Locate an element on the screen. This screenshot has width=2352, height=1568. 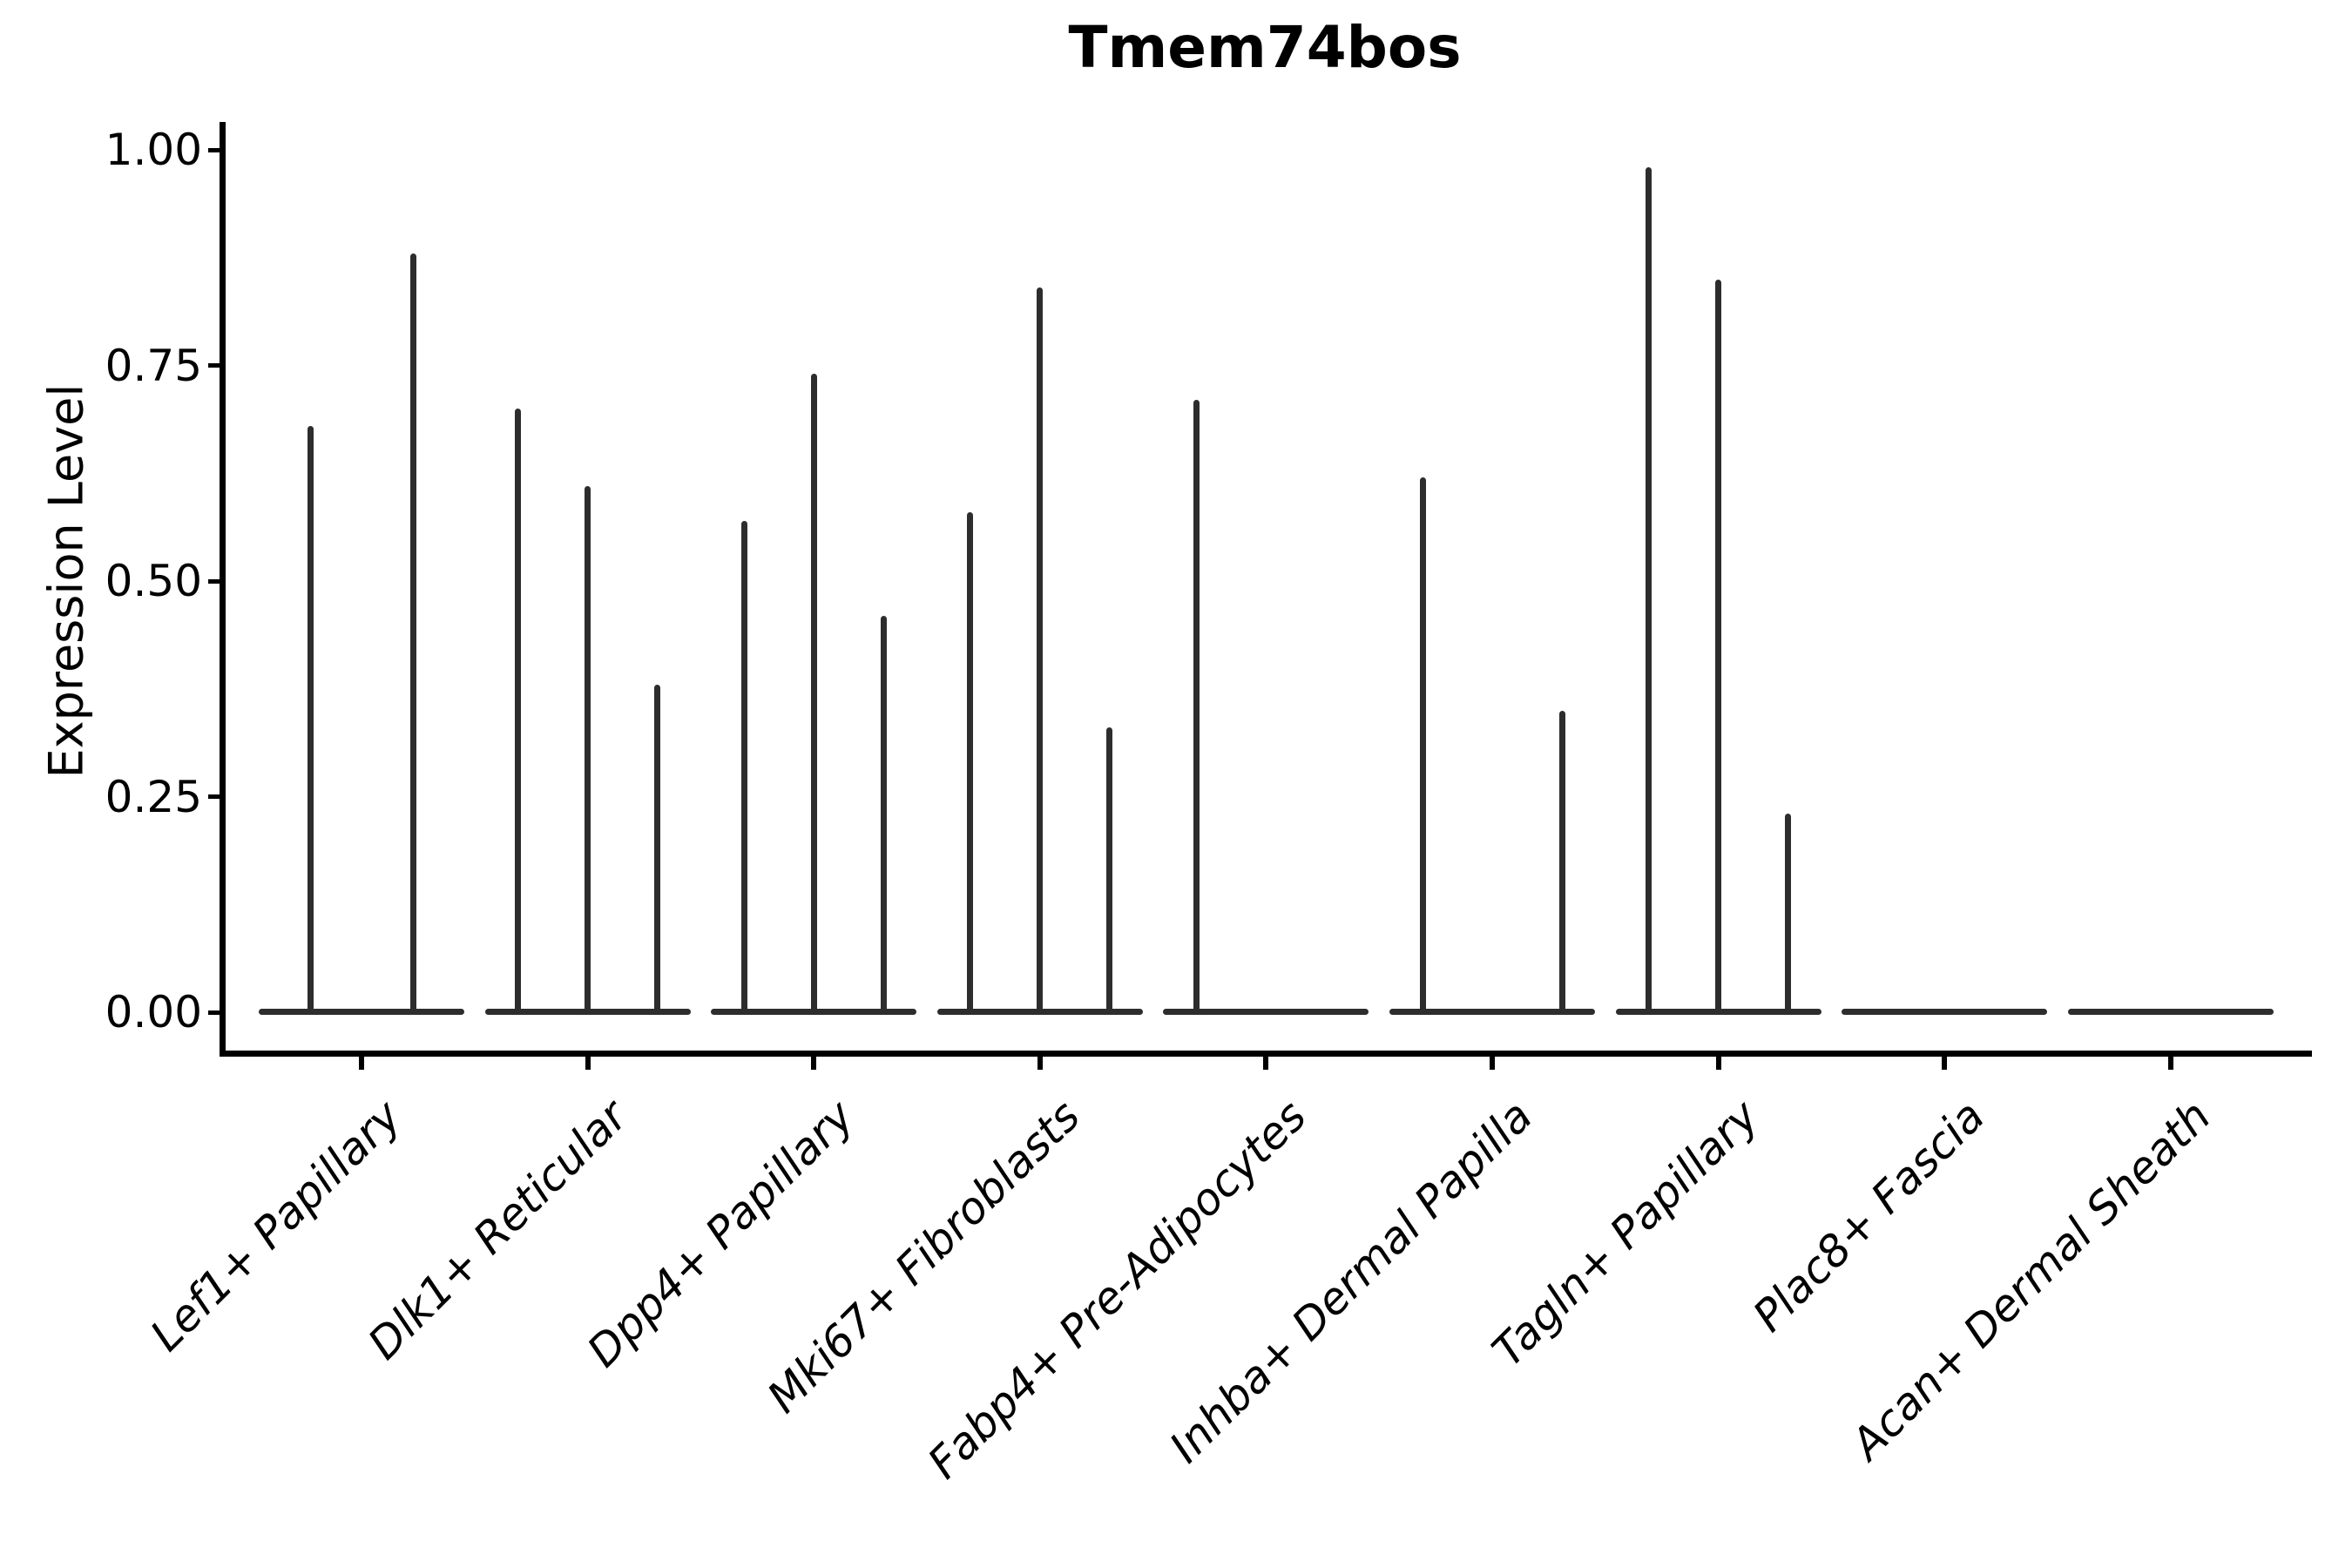
x-axis-spine is located at coordinates (1266, 1054).